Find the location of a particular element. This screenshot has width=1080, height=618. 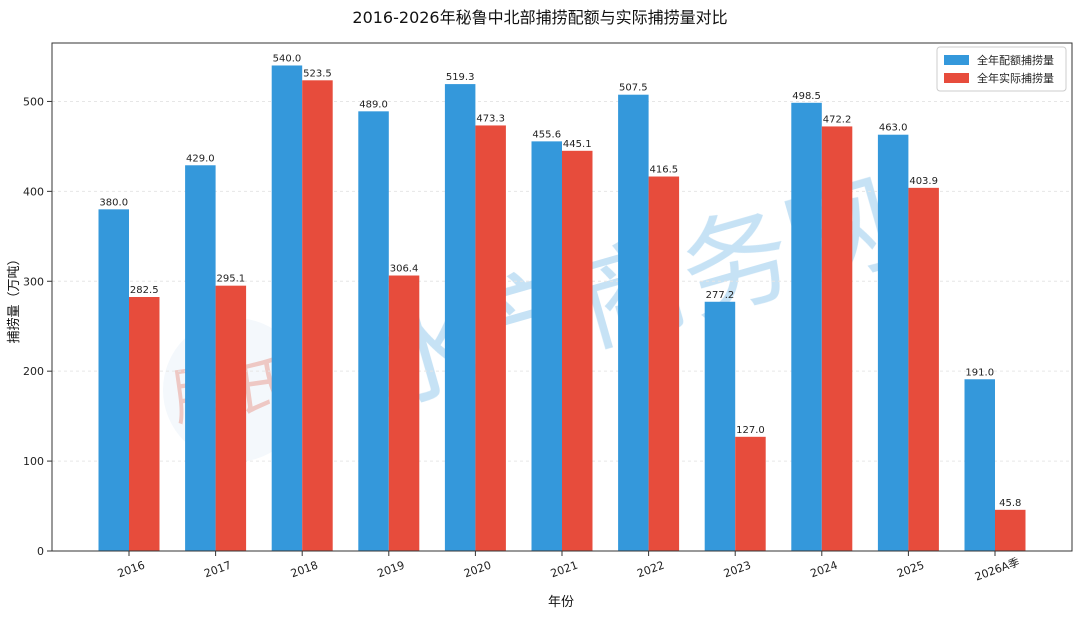

data-label: 191.0 is located at coordinates (979, 372).